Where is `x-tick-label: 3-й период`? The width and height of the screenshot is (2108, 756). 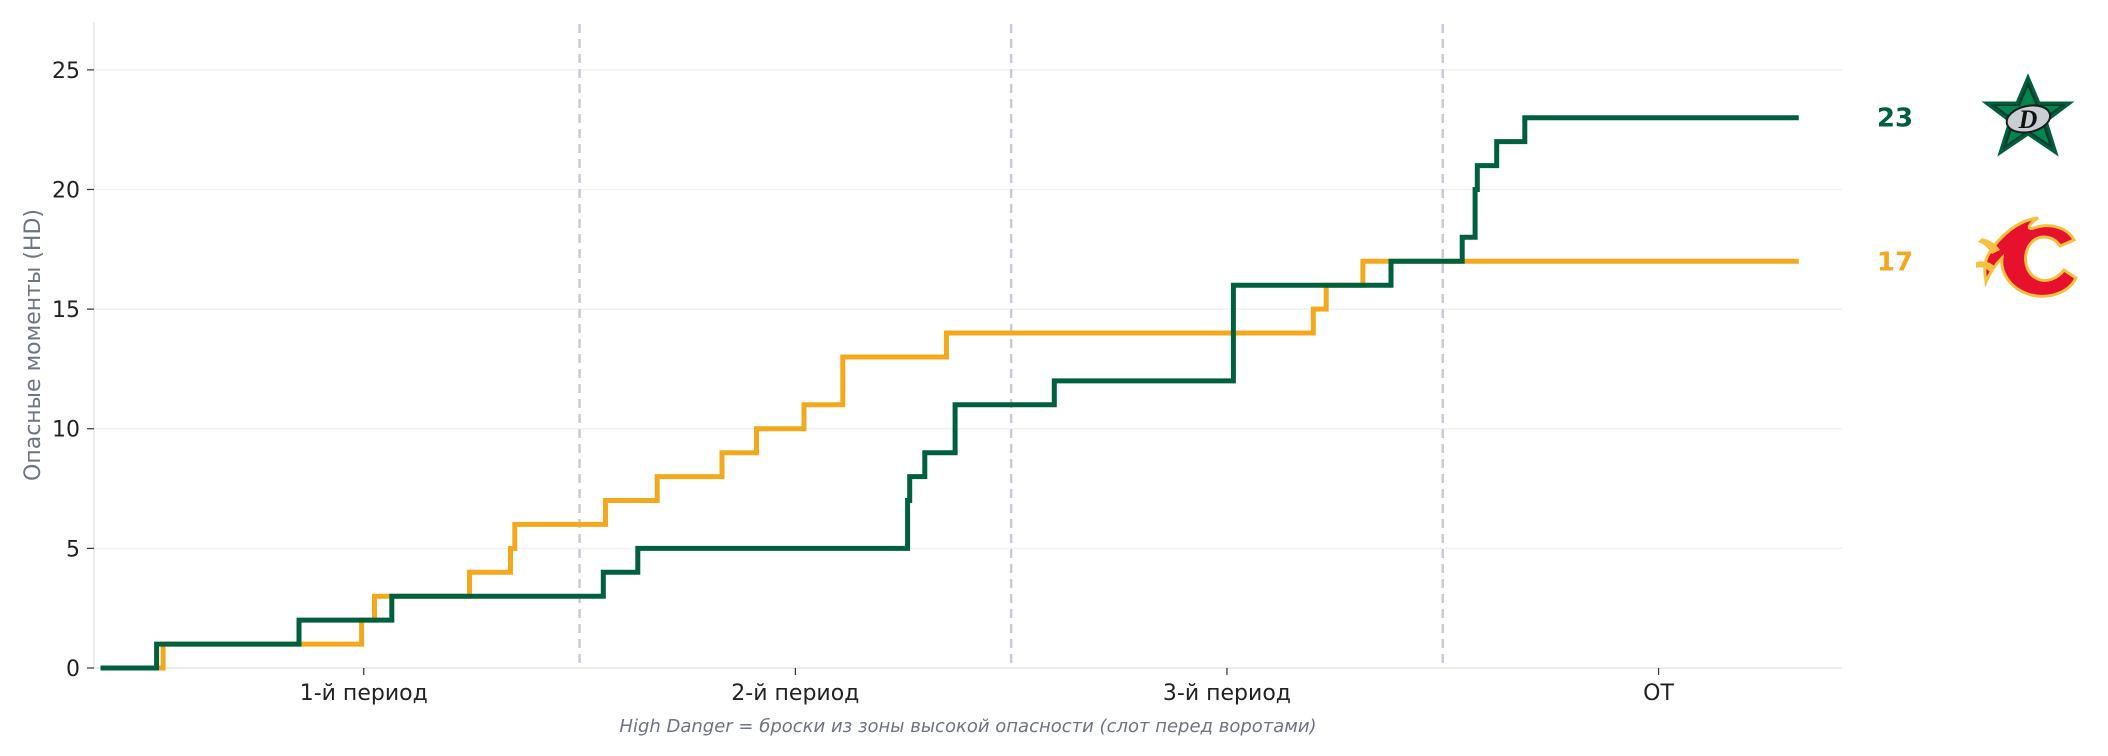
x-tick-label: 3-й период is located at coordinates (1227, 693).